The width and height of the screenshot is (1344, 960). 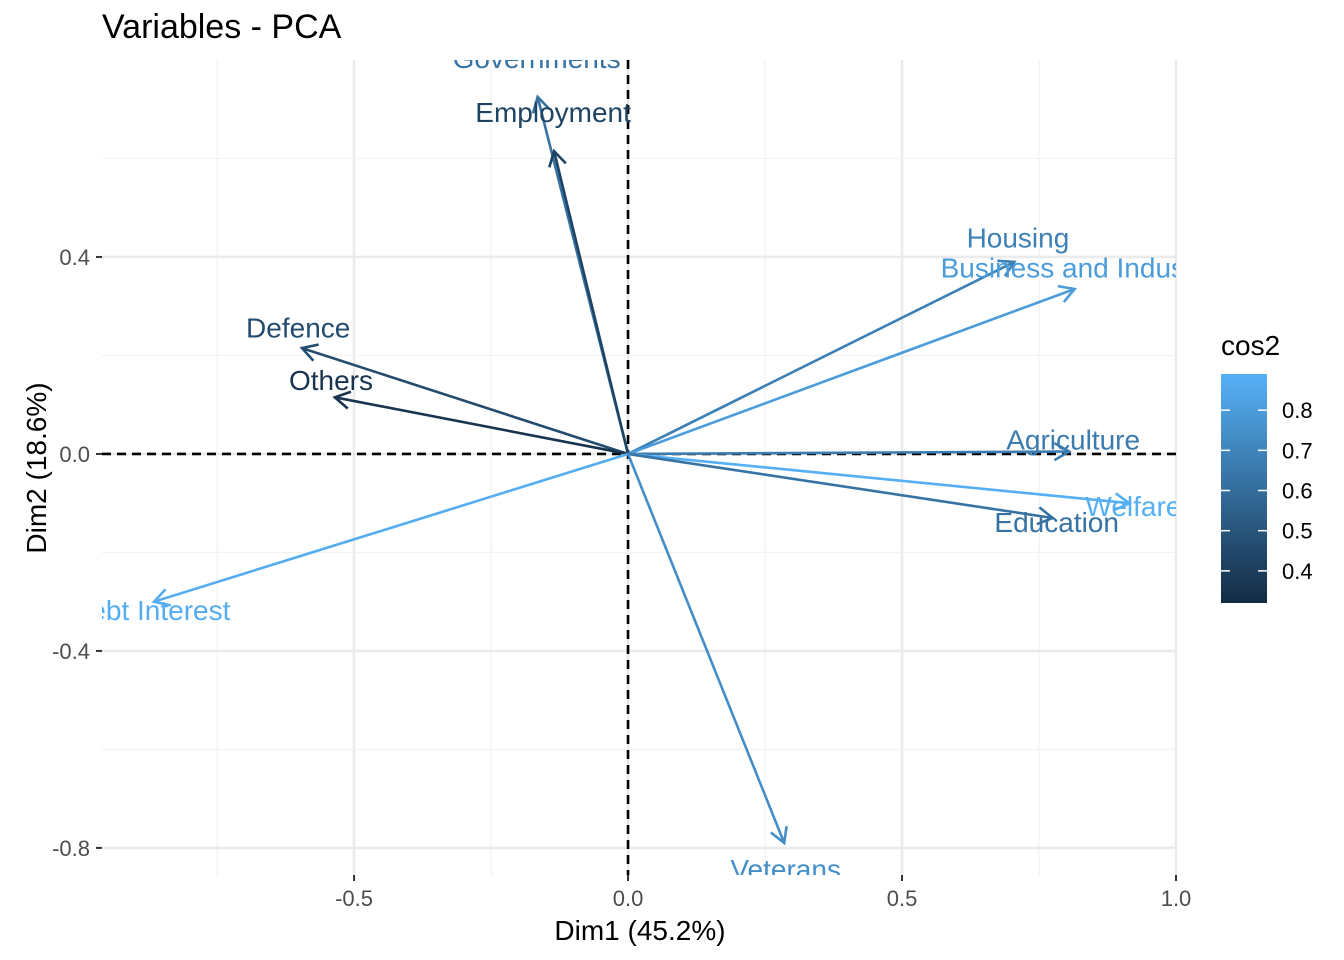 What do you see at coordinates (298, 327) in the screenshot?
I see `label-defence: Defence` at bounding box center [298, 327].